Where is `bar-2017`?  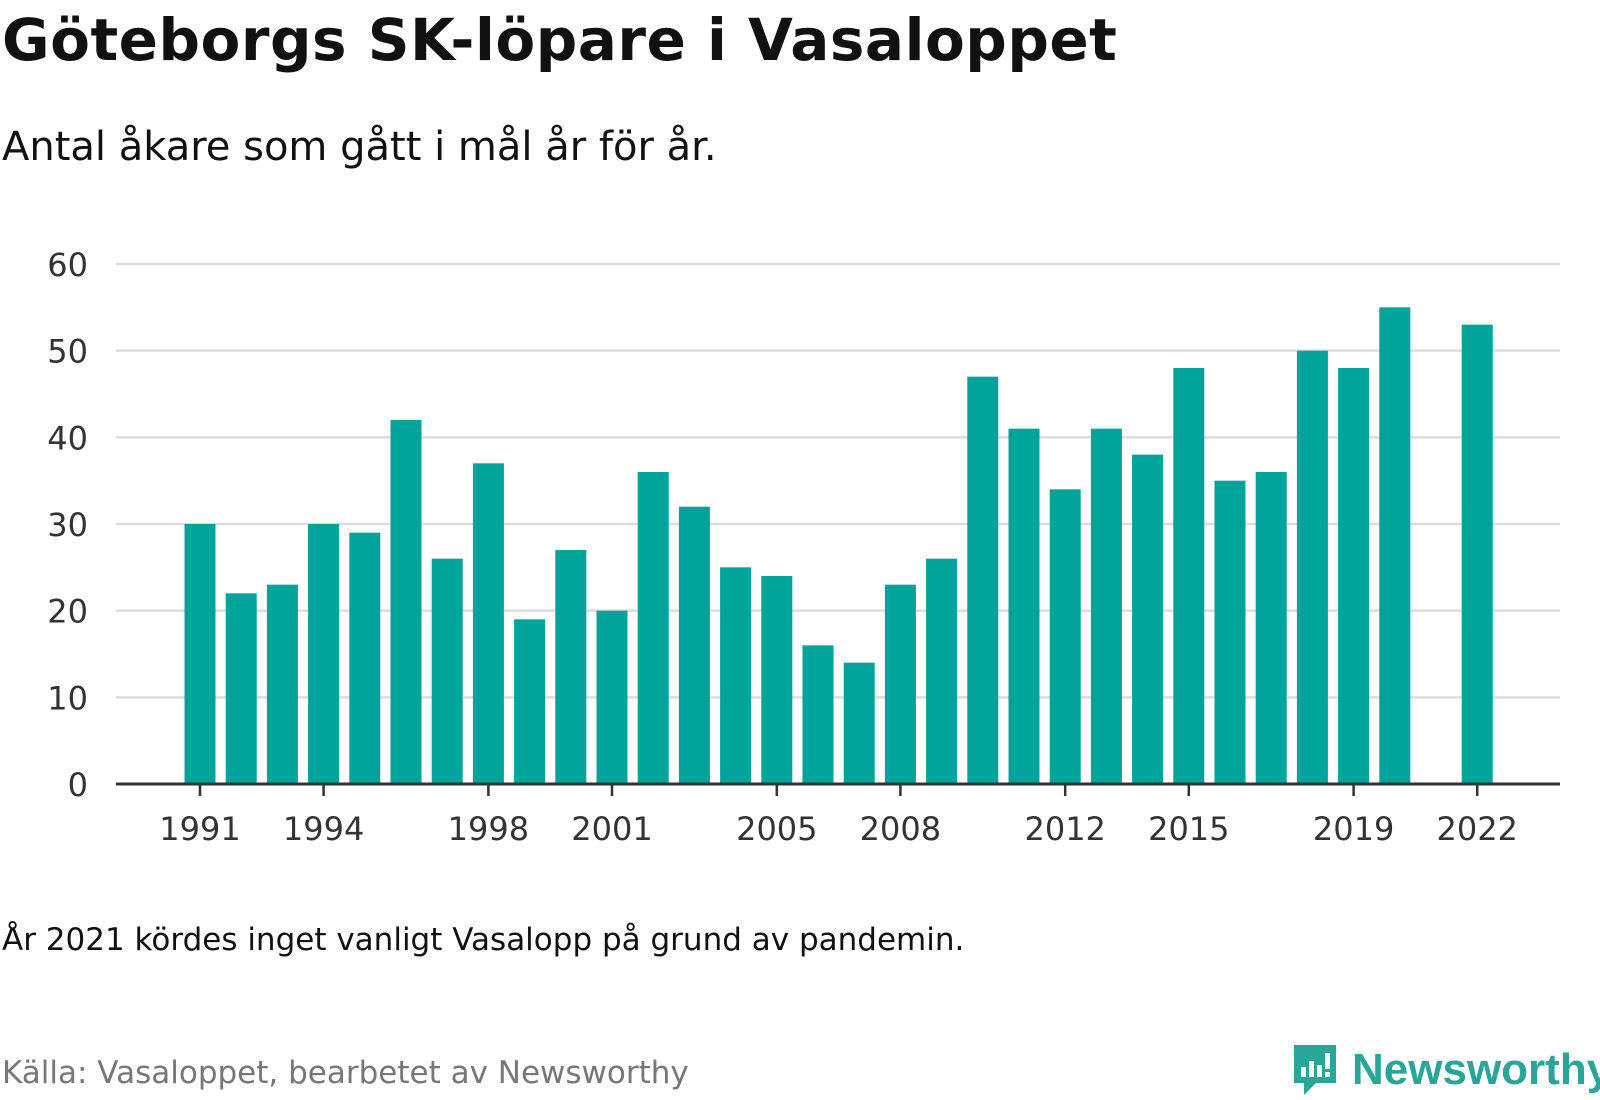
bar-2017 is located at coordinates (1271, 628).